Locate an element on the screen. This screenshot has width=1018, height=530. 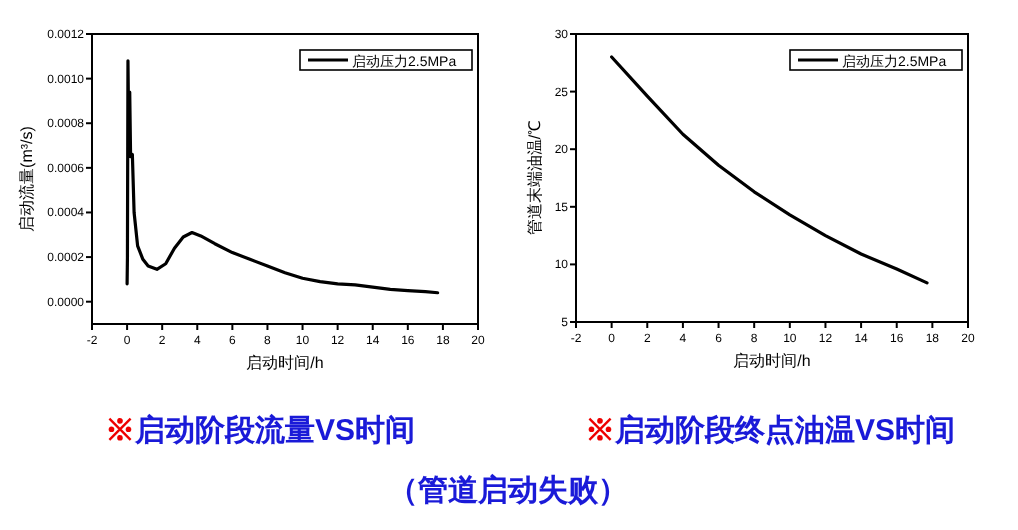
text: （管道启动失败） is located at coordinates (508, 490).